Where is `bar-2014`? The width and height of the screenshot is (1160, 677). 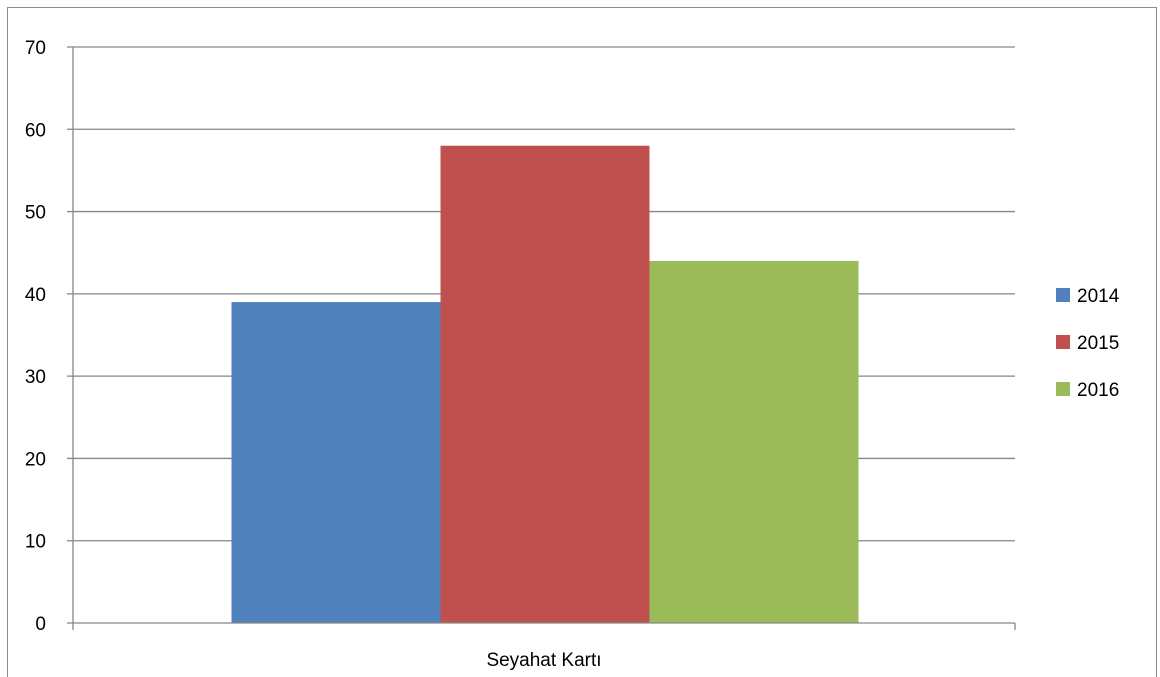
bar-2014 is located at coordinates (336, 462).